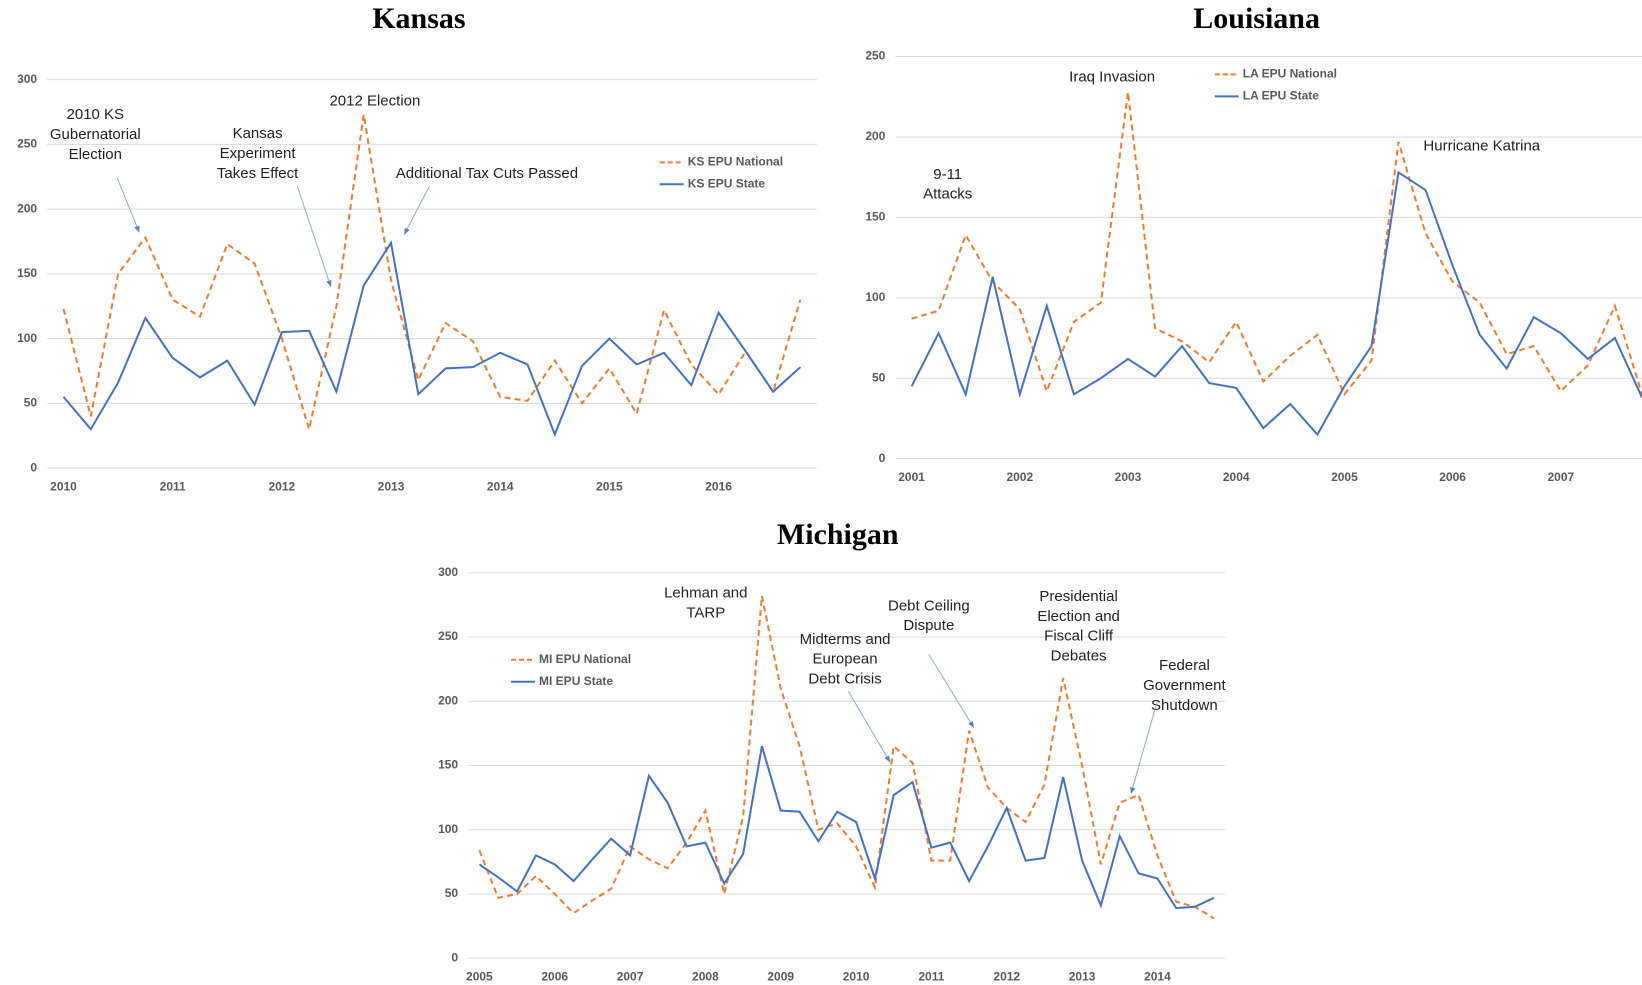 Image resolution: width=1642 pixels, height=985 pixels. I want to click on annotation: Debates, so click(1079, 656).